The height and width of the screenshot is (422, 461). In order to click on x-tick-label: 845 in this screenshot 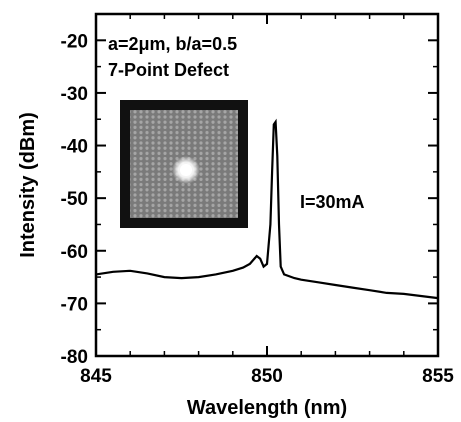, I will do `click(96, 376)`.